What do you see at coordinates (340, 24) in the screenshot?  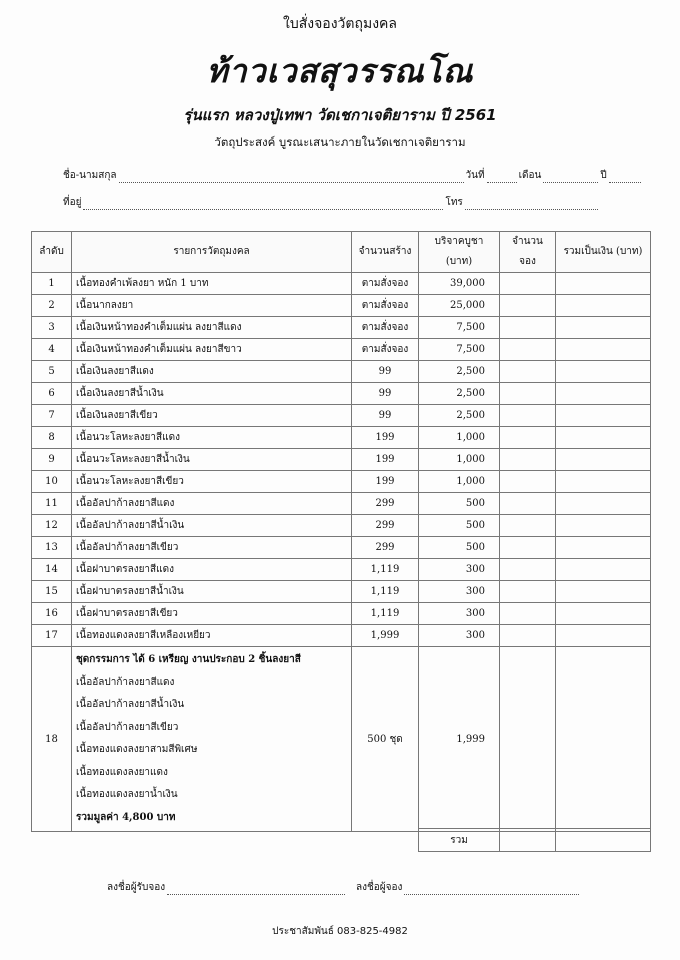 I see `form-title: ใบสั่งจองวัตถุมงคล` at bounding box center [340, 24].